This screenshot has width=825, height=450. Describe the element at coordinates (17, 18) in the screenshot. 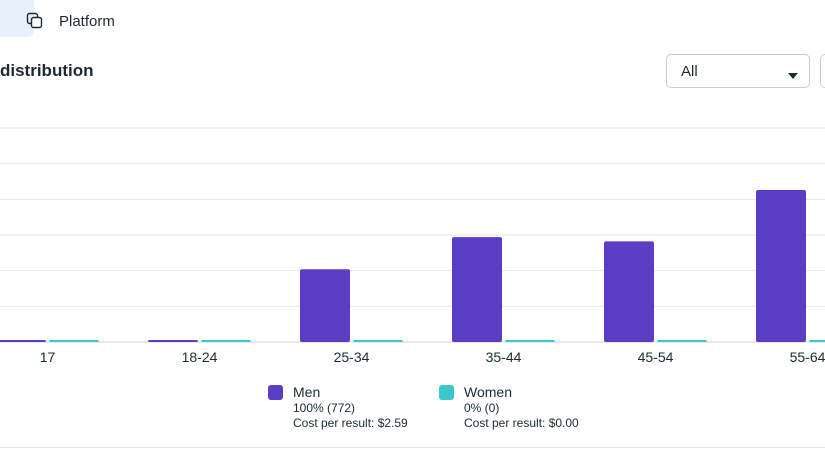

I see `active-tab-edge` at that location.